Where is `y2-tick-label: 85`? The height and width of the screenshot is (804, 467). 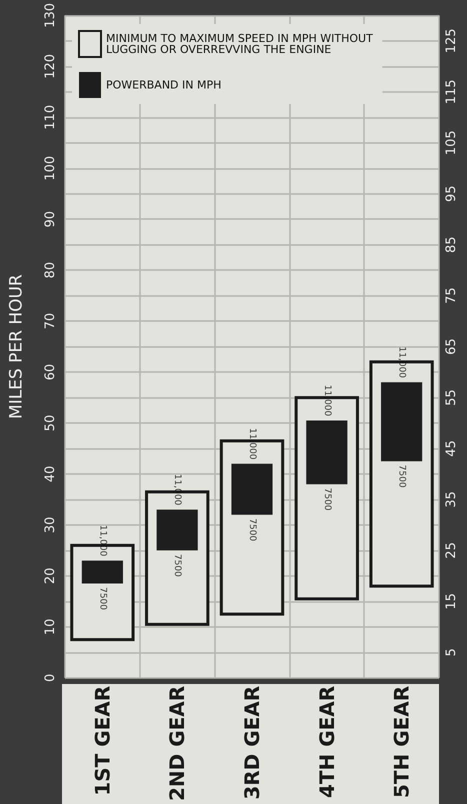 y2-tick-label: 85 is located at coordinates (451, 244).